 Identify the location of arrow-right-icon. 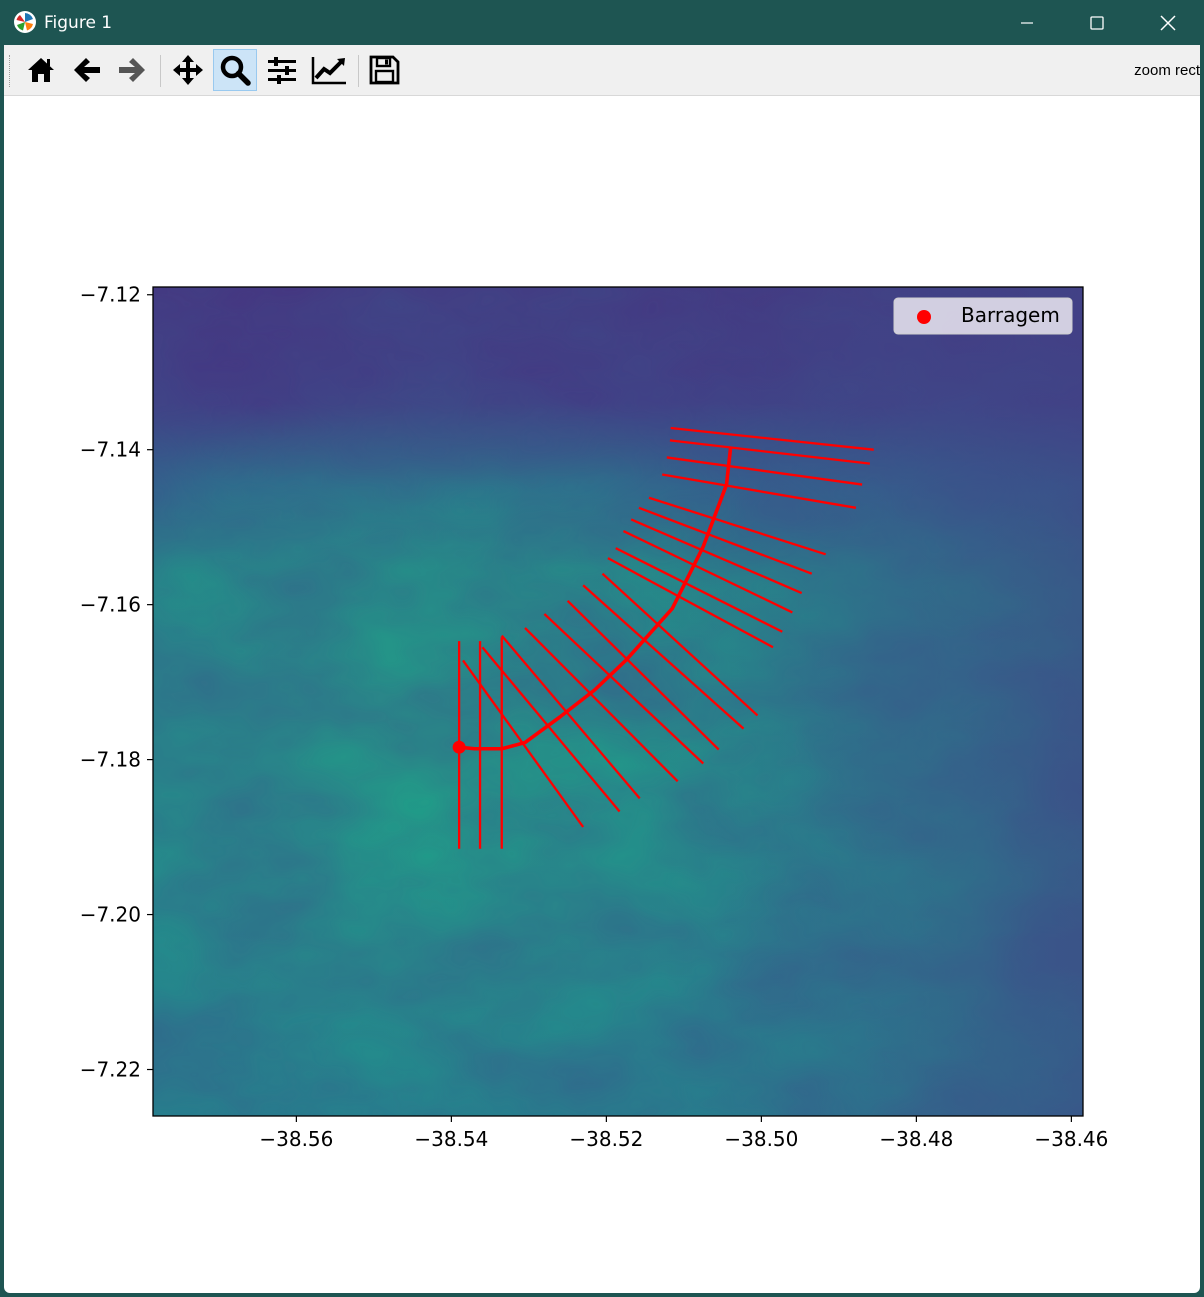
(132, 70).